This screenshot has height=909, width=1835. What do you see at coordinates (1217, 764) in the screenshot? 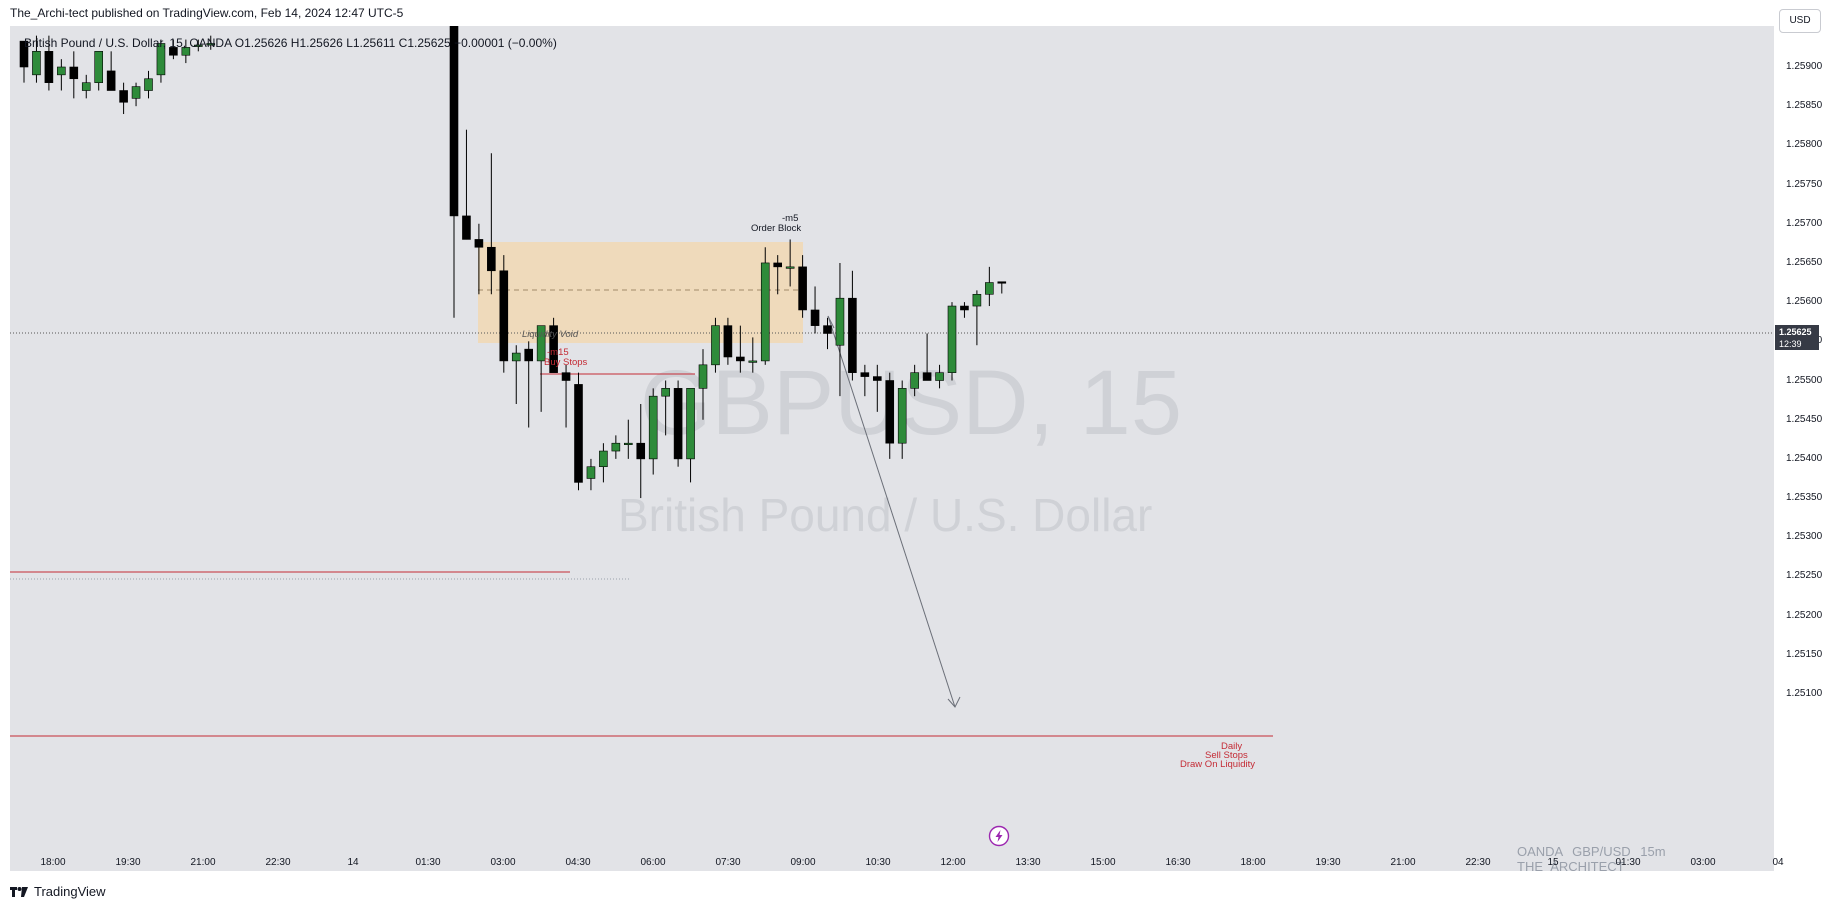
I see `draw-on-liquidity-label: Draw On Liquidity` at bounding box center [1217, 764].